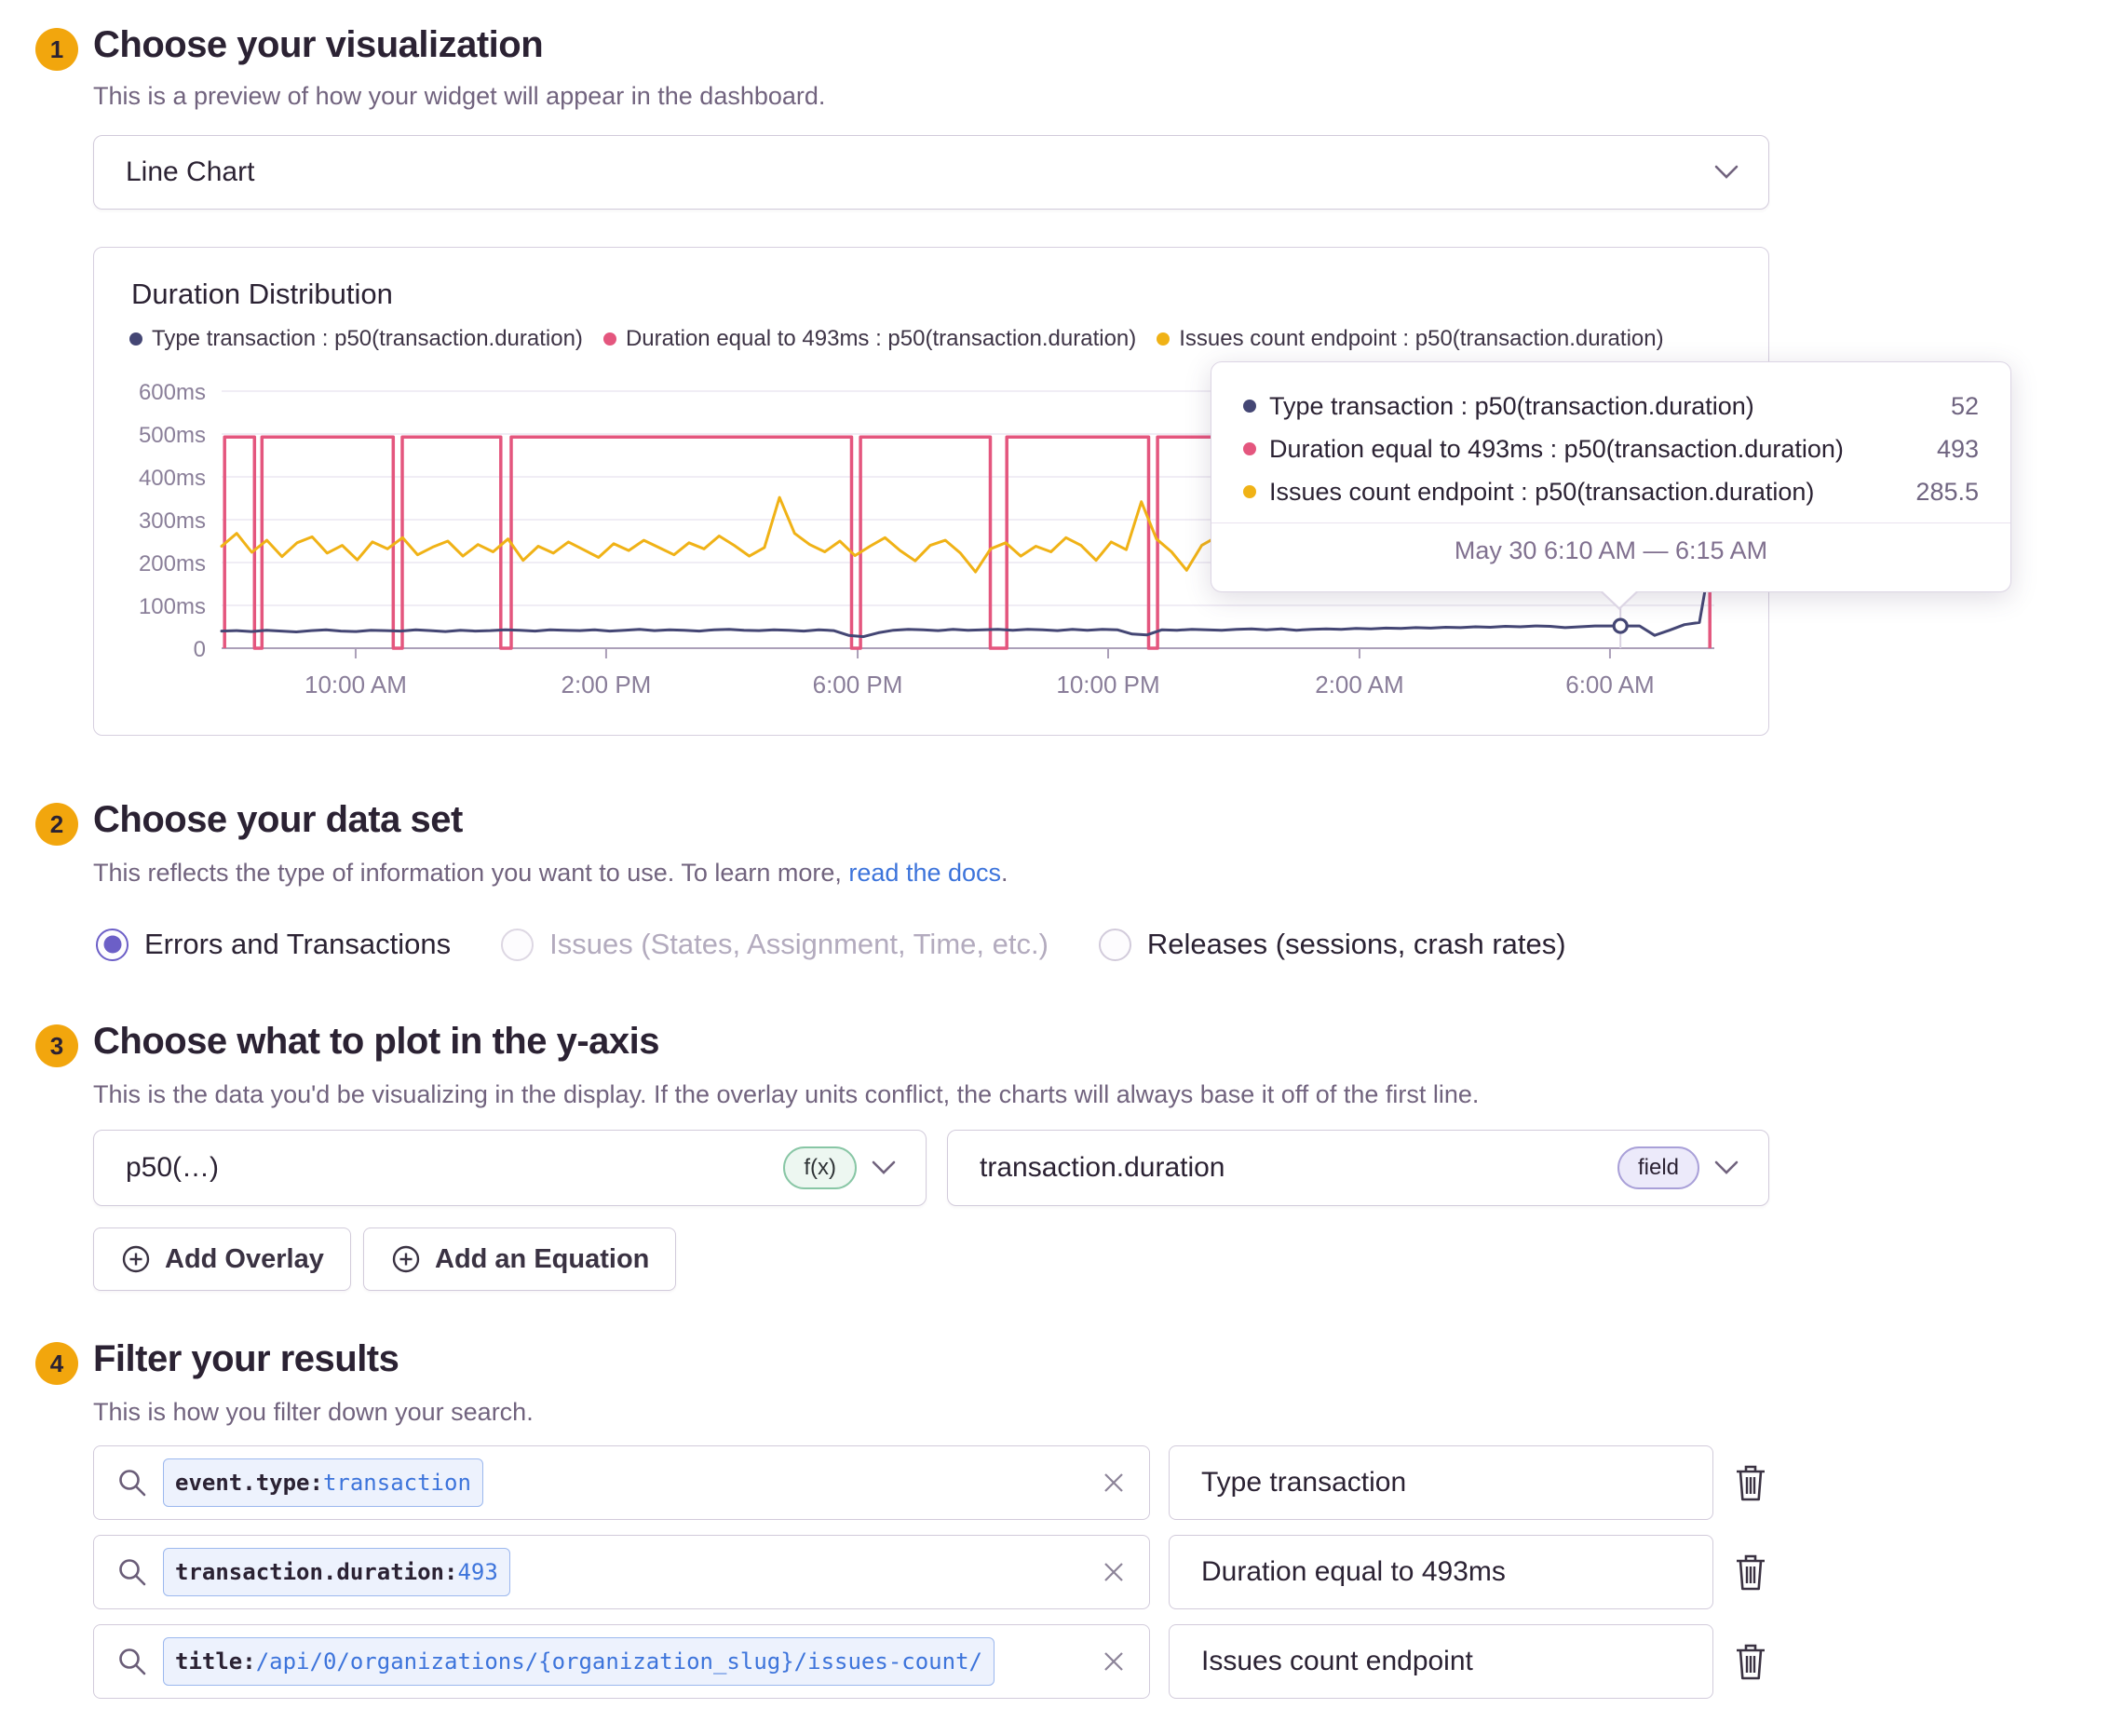  I want to click on svg-text: 300ms, so click(172, 521).